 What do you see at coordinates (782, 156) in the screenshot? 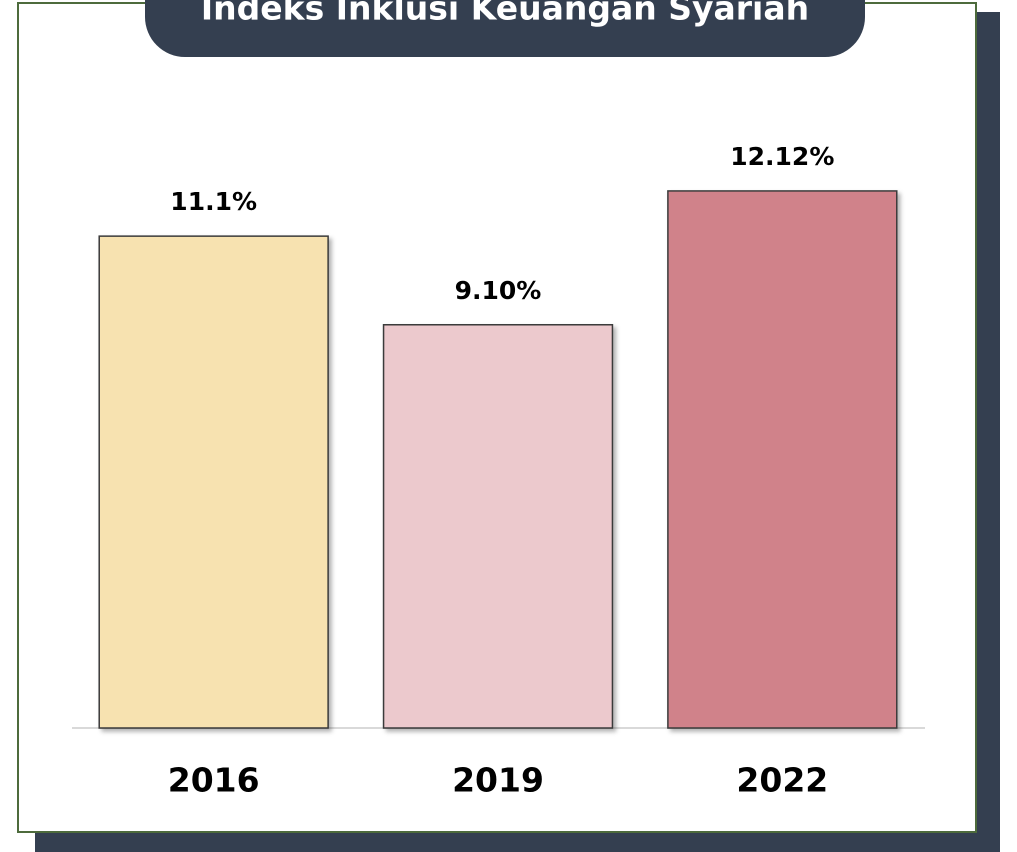
I see `value-label: 12.12%` at bounding box center [782, 156].